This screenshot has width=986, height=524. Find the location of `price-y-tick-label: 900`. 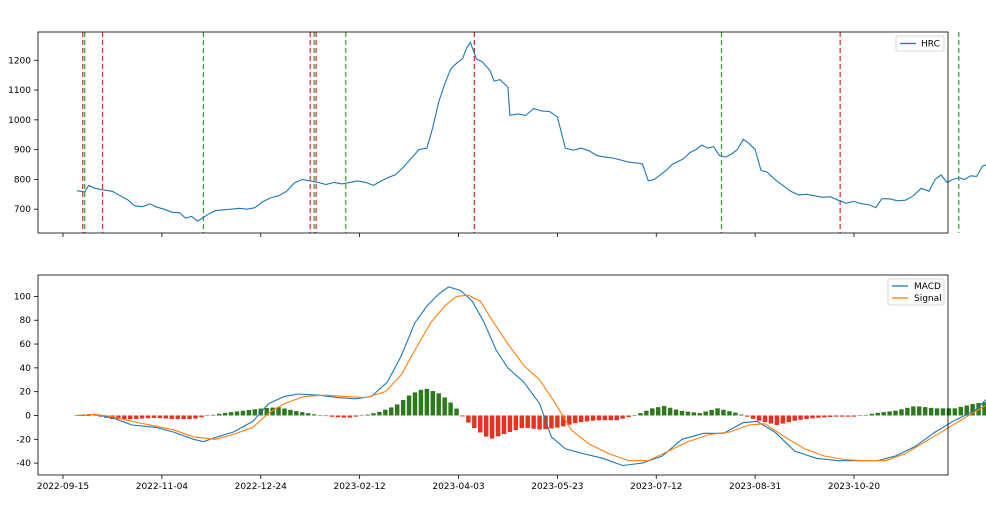

price-y-tick-label: 900 is located at coordinates (22, 151).